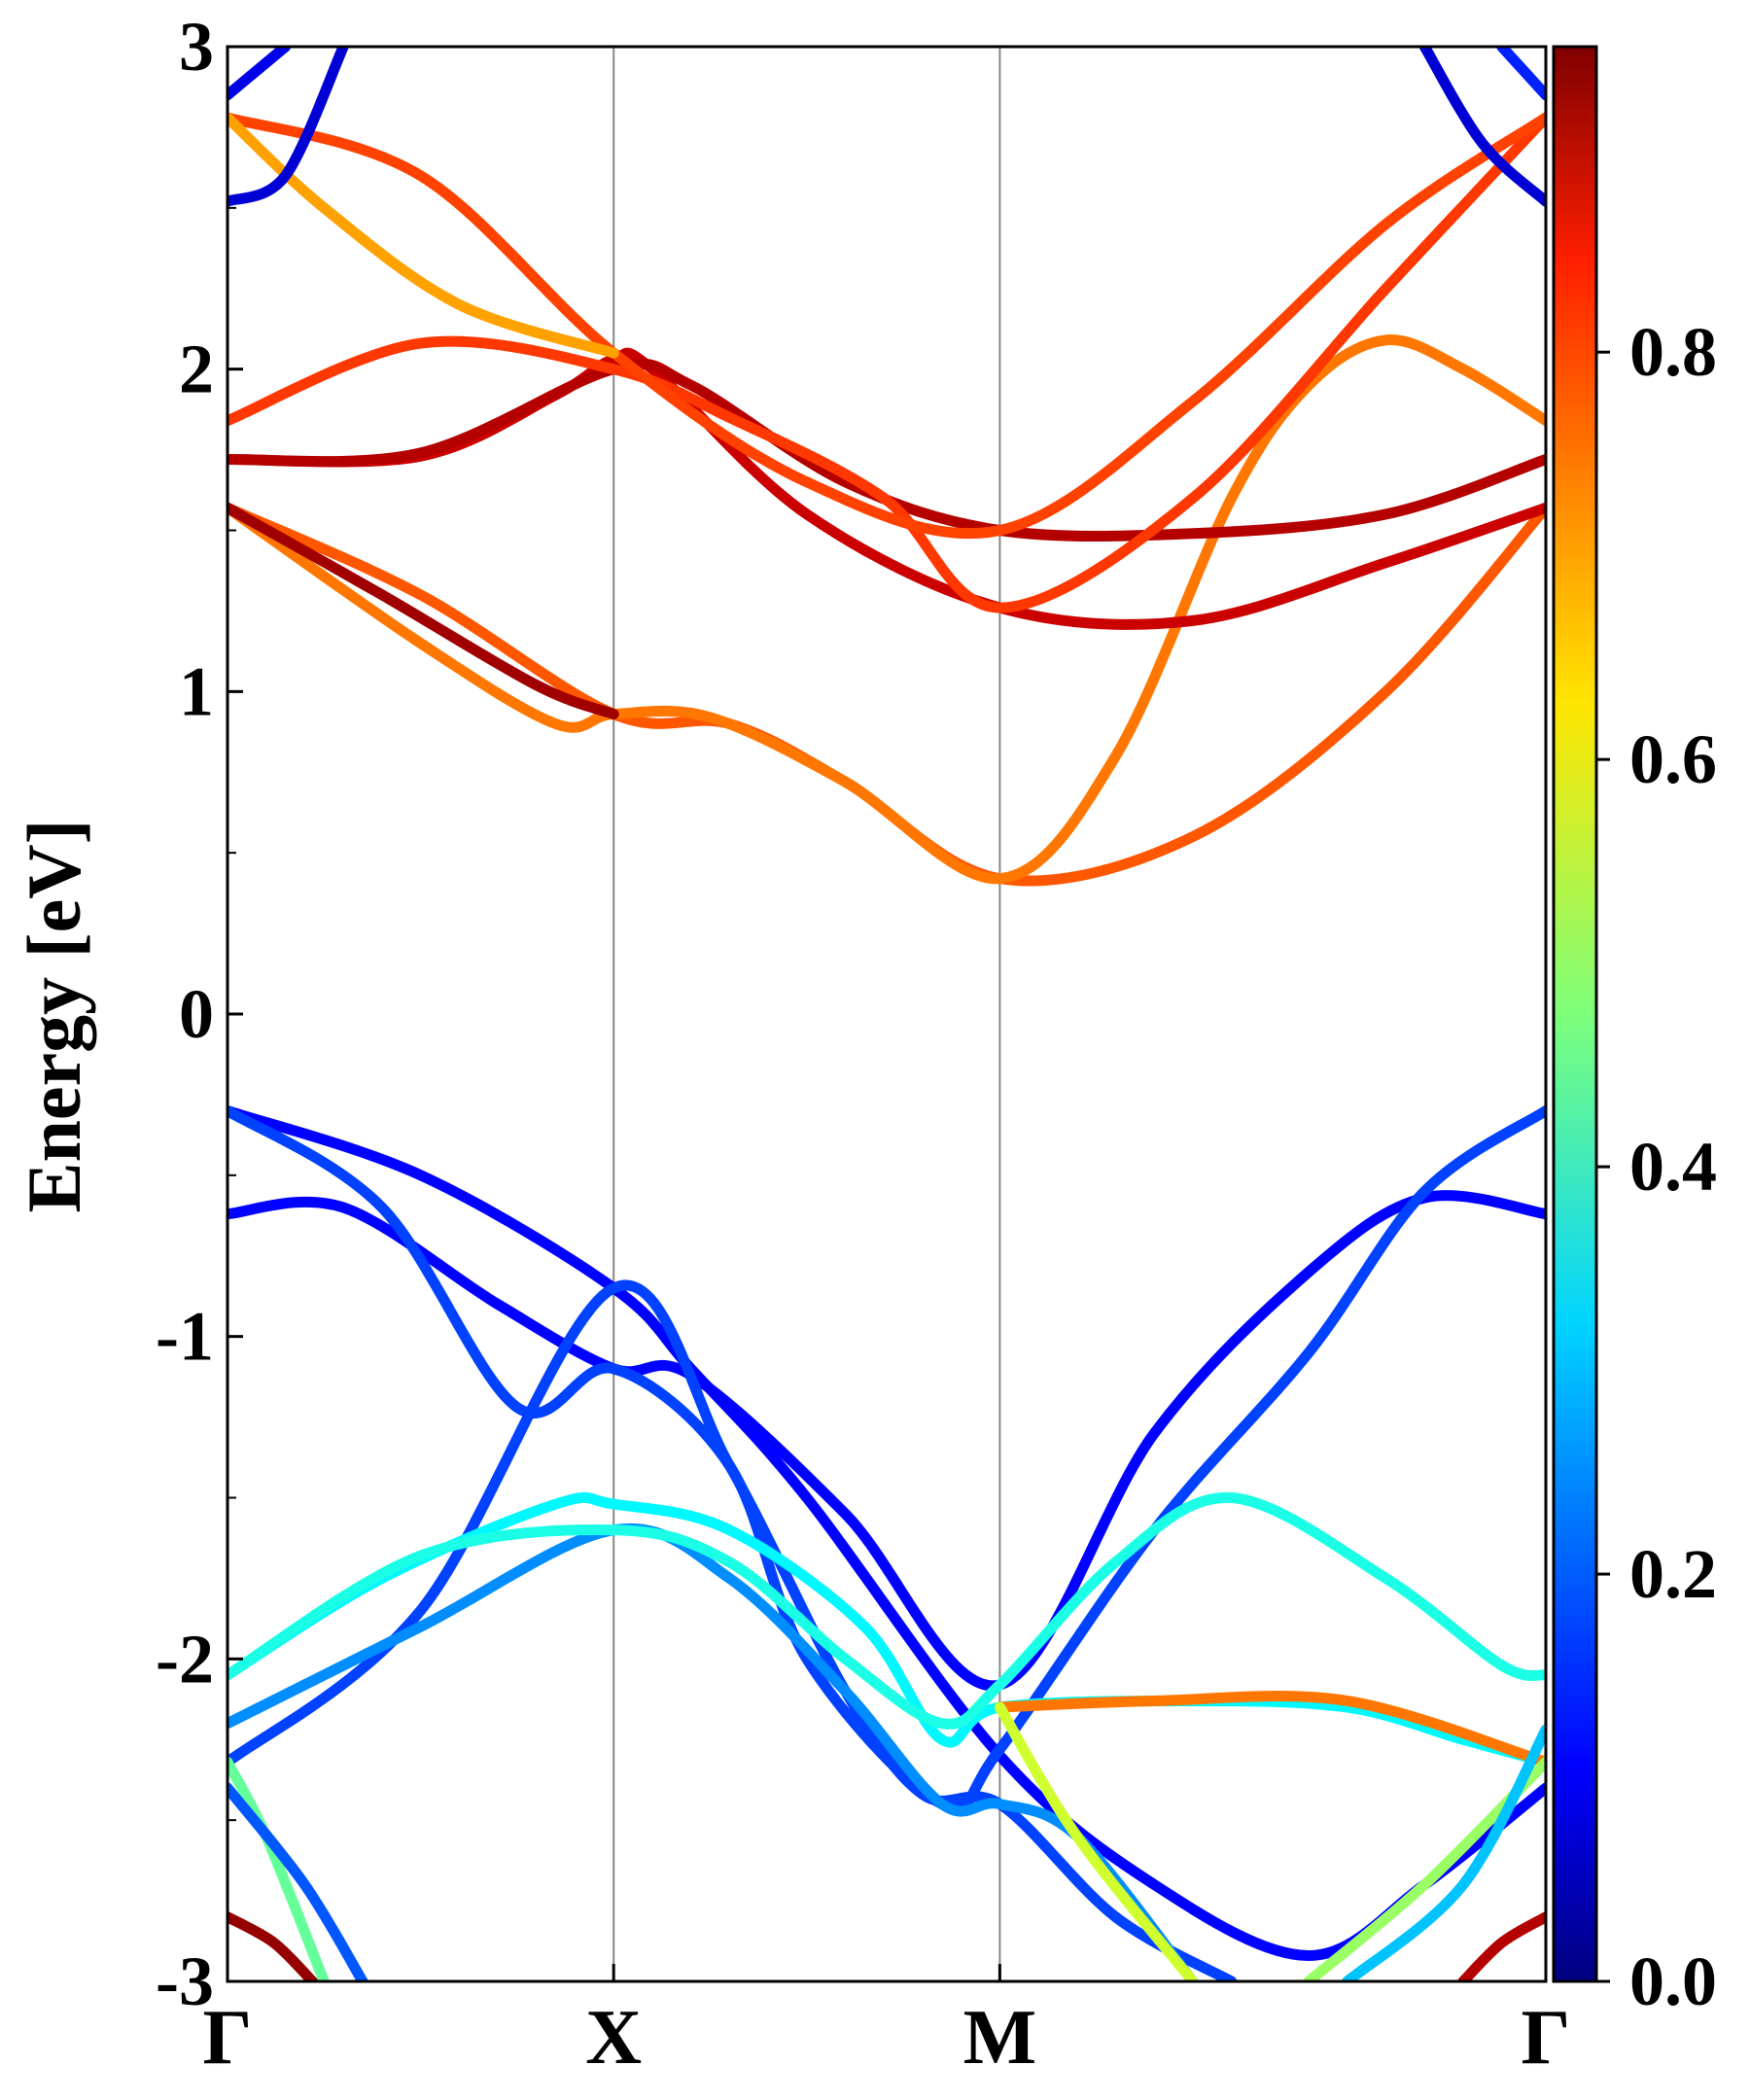  Describe the element at coordinates (1000, 2038) in the screenshot. I see `x-tick-label: M` at that location.